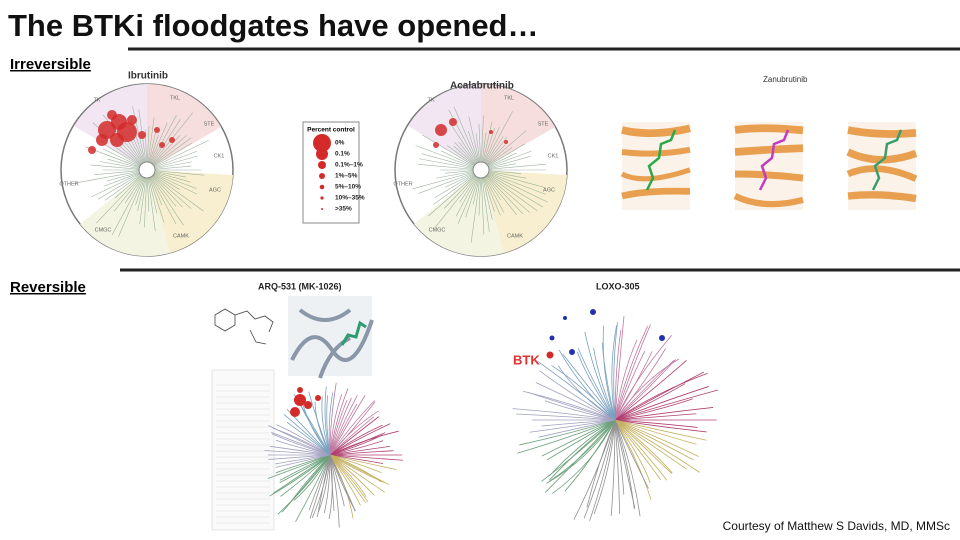 Image resolution: width=960 pixels, height=540 pixels. Describe the element at coordinates (509, 98) in the screenshot. I see `group-label: TKL` at that location.